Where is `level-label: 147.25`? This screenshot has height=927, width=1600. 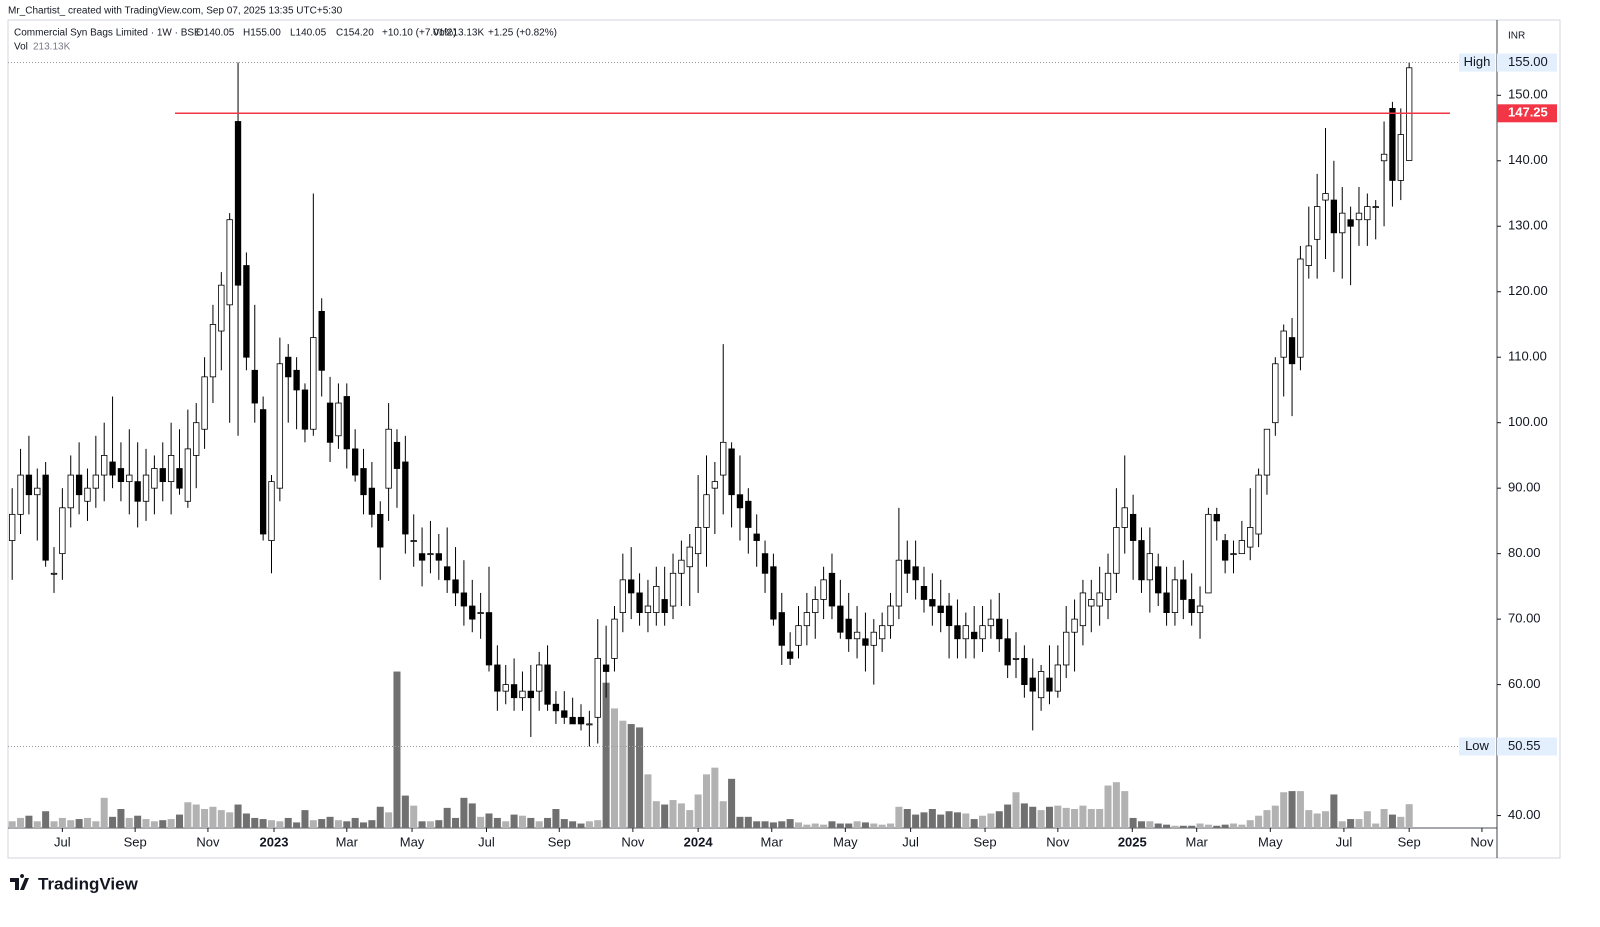
level-label: 147.25 is located at coordinates (1528, 112).